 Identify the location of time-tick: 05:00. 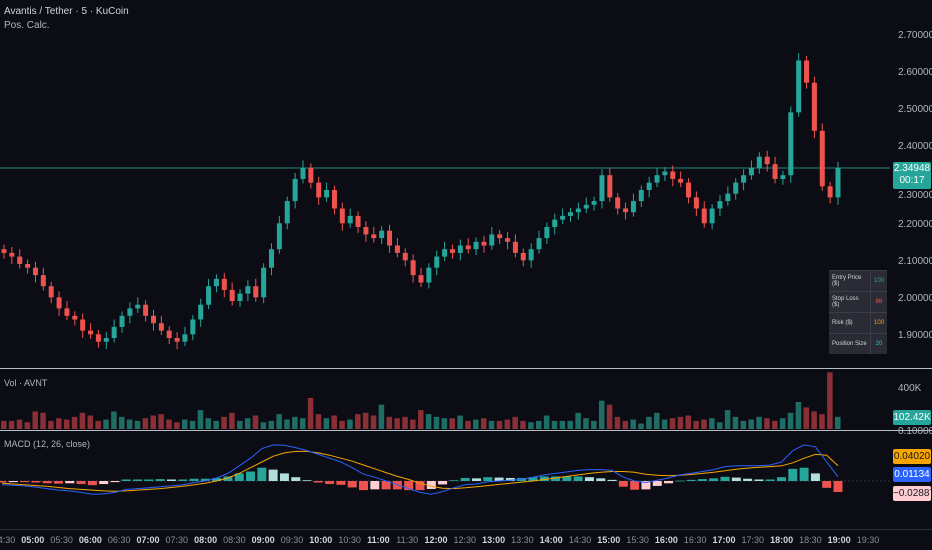
(33, 540).